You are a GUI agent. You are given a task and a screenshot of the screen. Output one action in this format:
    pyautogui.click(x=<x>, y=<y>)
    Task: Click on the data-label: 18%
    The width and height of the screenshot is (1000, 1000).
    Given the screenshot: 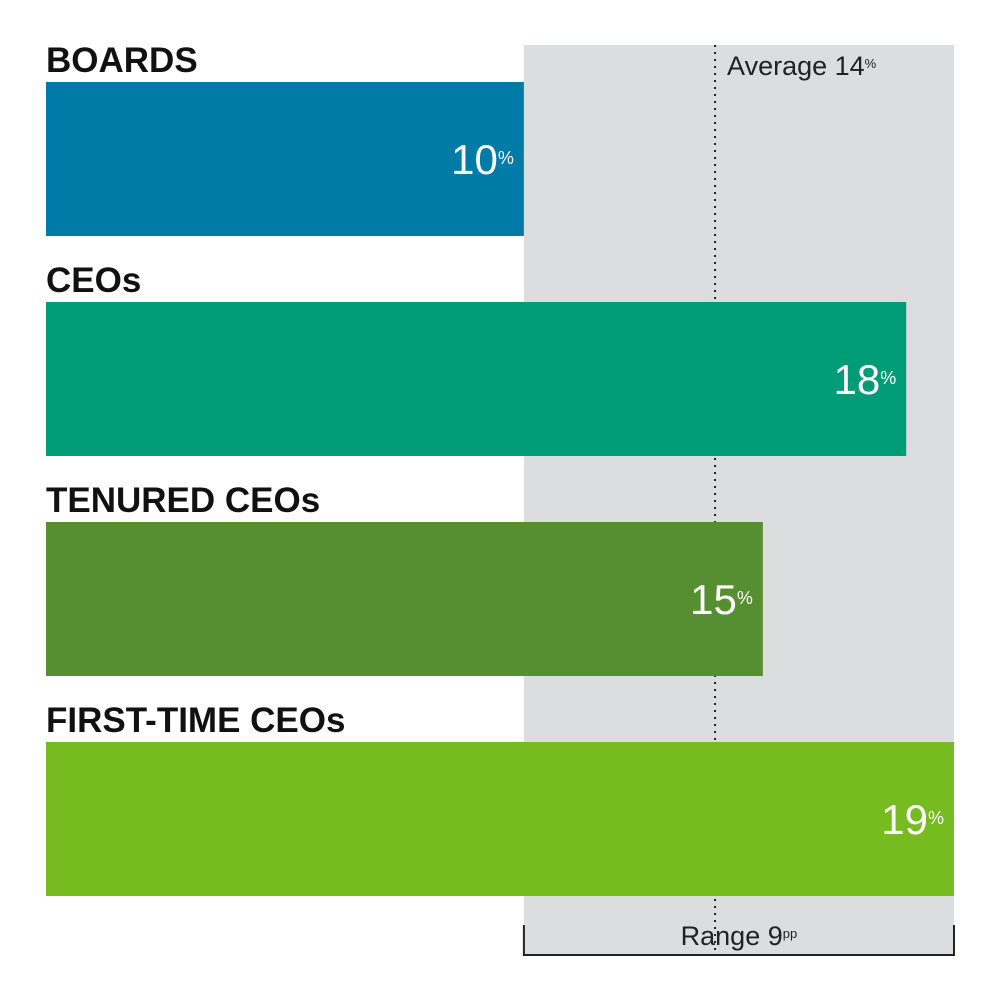 What is the action you would take?
    pyautogui.click(x=864, y=379)
    